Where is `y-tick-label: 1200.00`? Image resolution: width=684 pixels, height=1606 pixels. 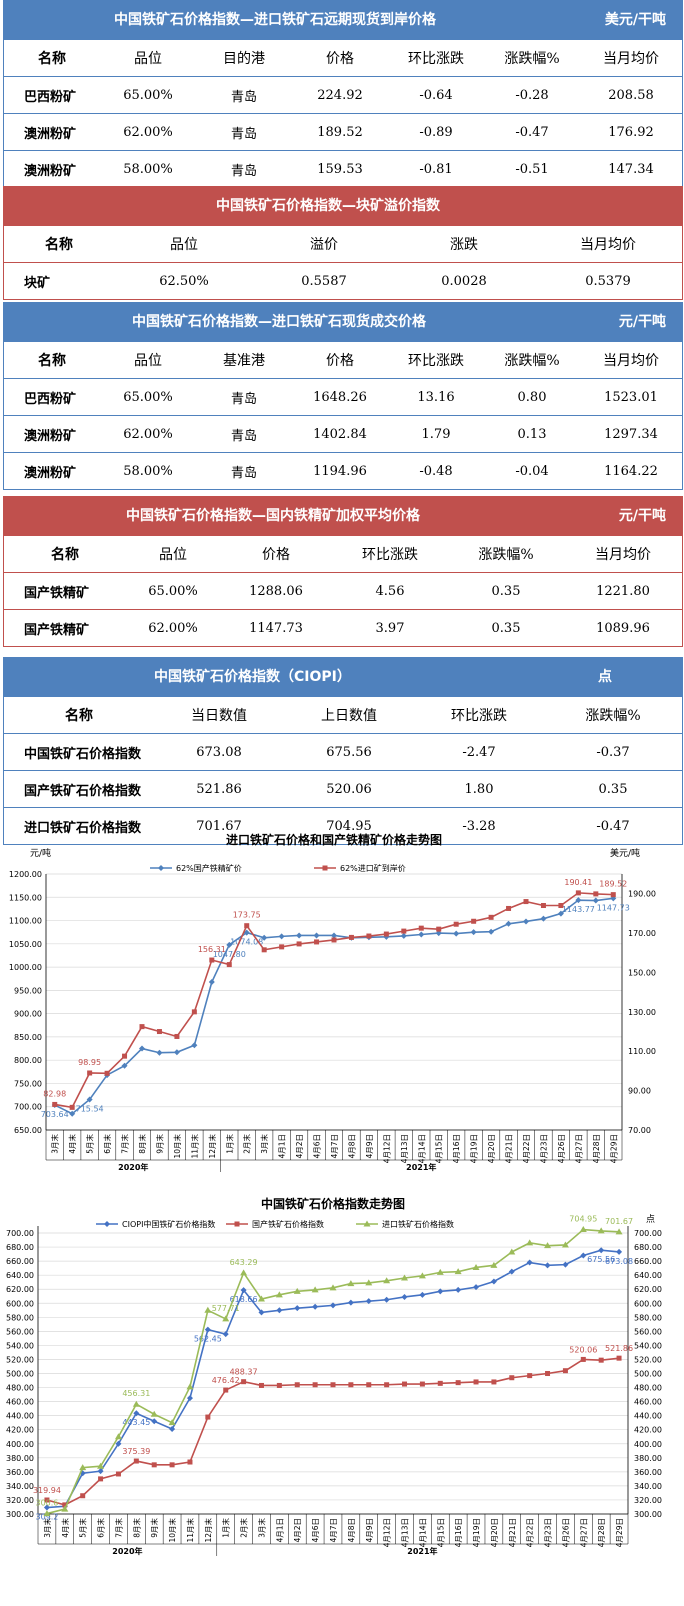
y-tick-label: 1200.00 is located at coordinates (25, 874).